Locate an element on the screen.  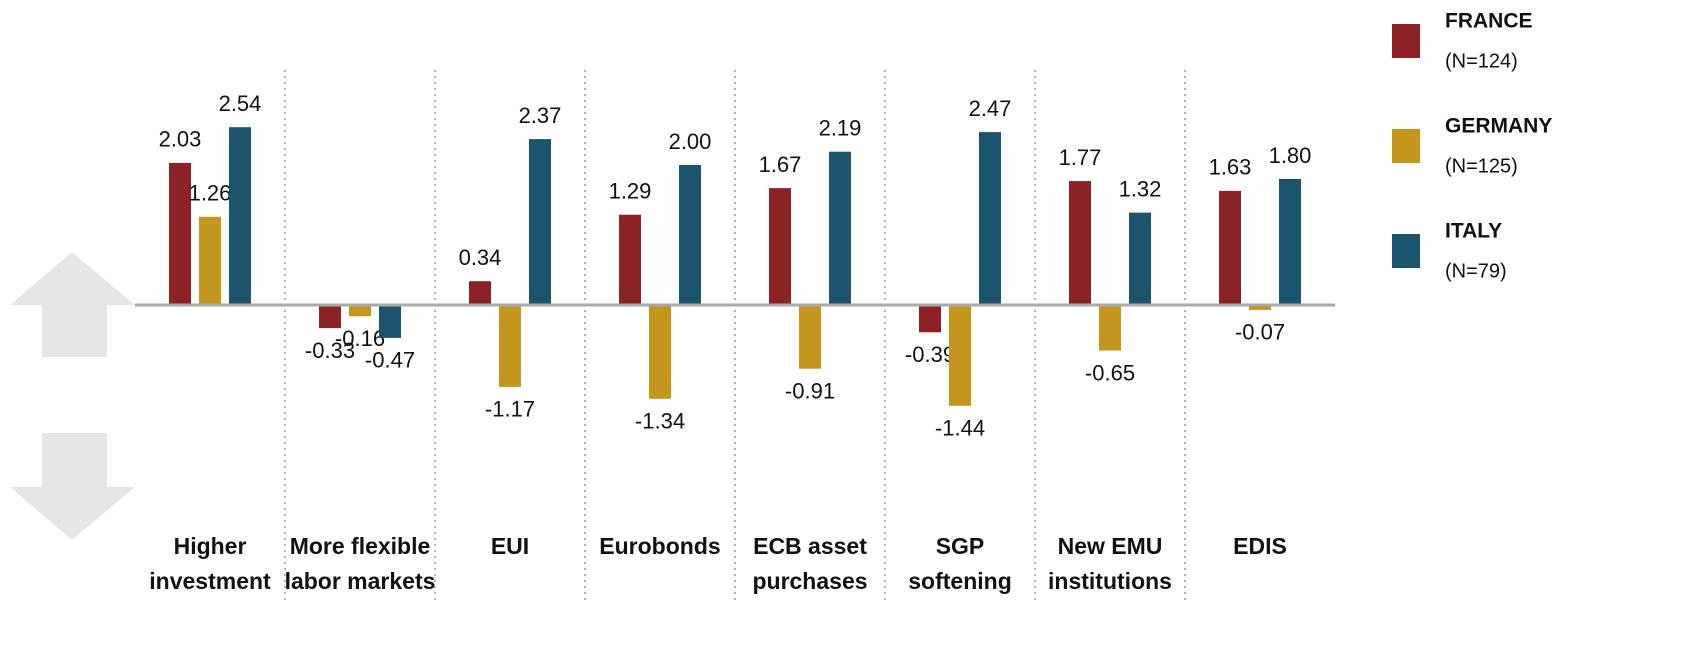
data-label: 2.54 is located at coordinates (240, 103).